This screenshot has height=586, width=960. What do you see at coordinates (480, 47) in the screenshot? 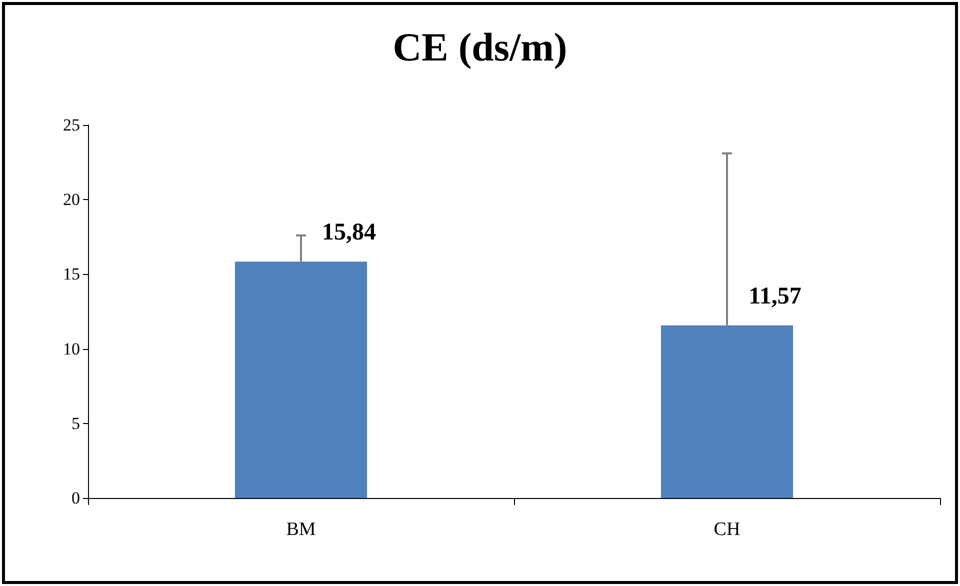
I see `chart-title: CE (ds/m)` at bounding box center [480, 47].